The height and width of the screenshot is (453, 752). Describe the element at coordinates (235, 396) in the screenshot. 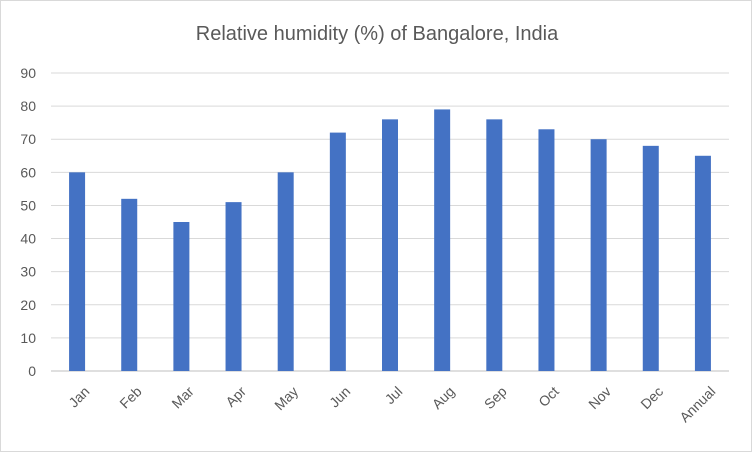

I see `x-tick-label: Apr` at that location.